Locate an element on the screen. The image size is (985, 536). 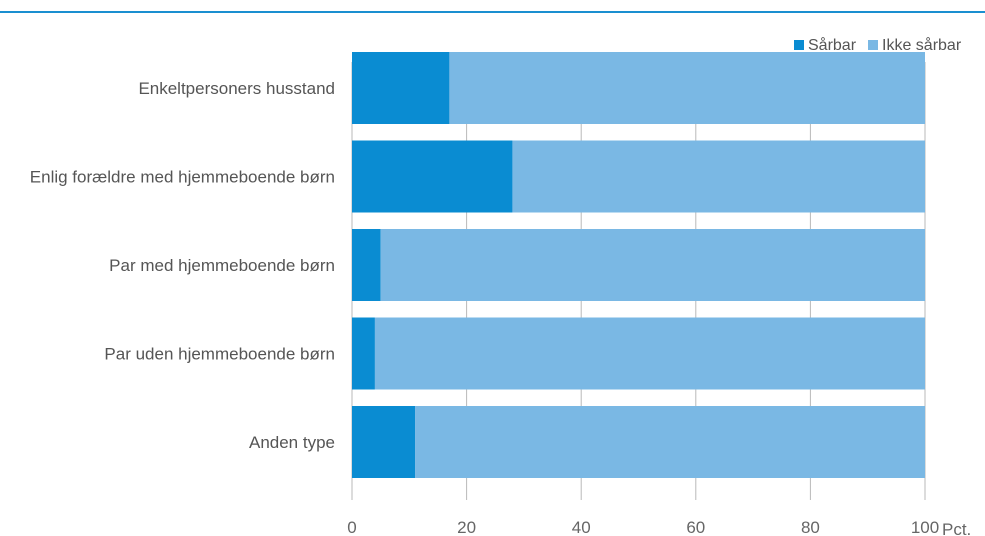
legend-label-sarbar: Sårbar is located at coordinates (832, 45).